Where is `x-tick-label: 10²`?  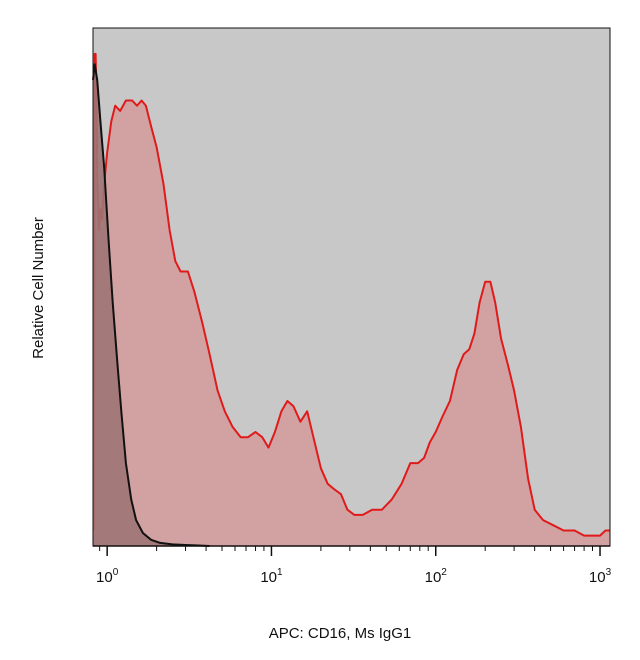
x-tick-label: 10² is located at coordinates (436, 576).